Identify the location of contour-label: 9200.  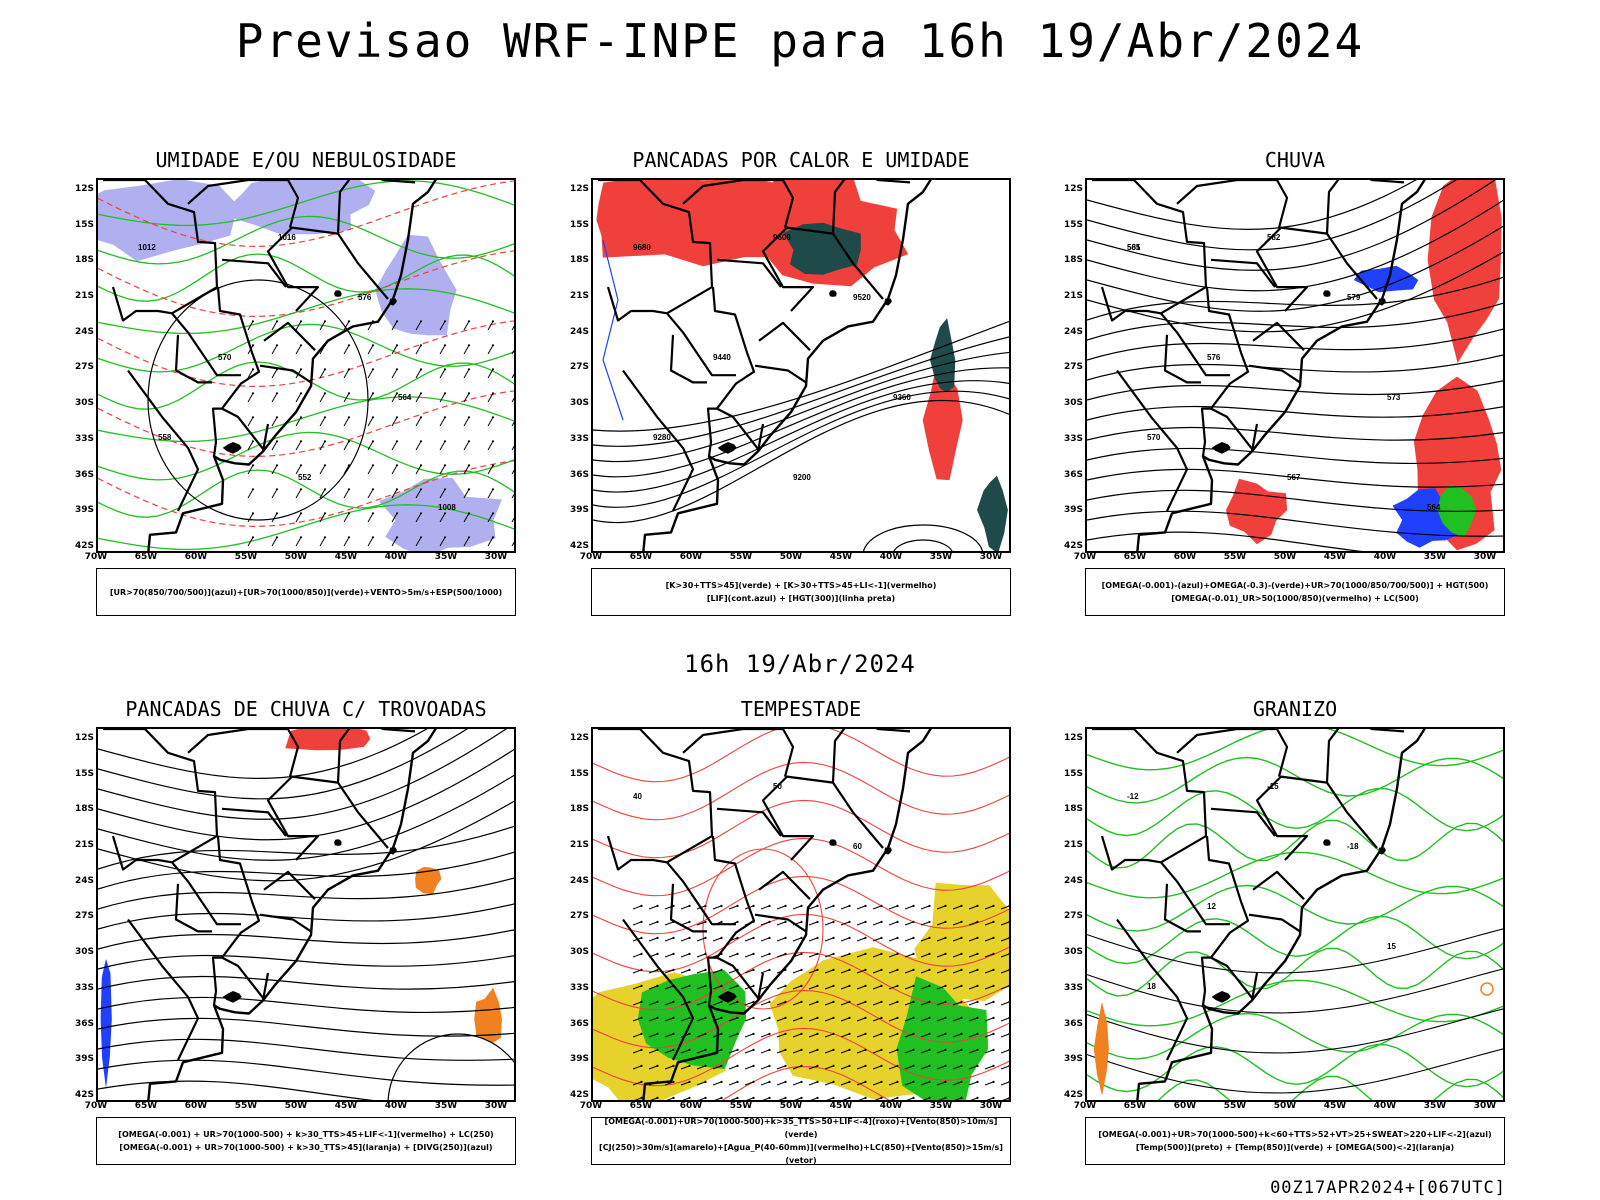
(802, 477).